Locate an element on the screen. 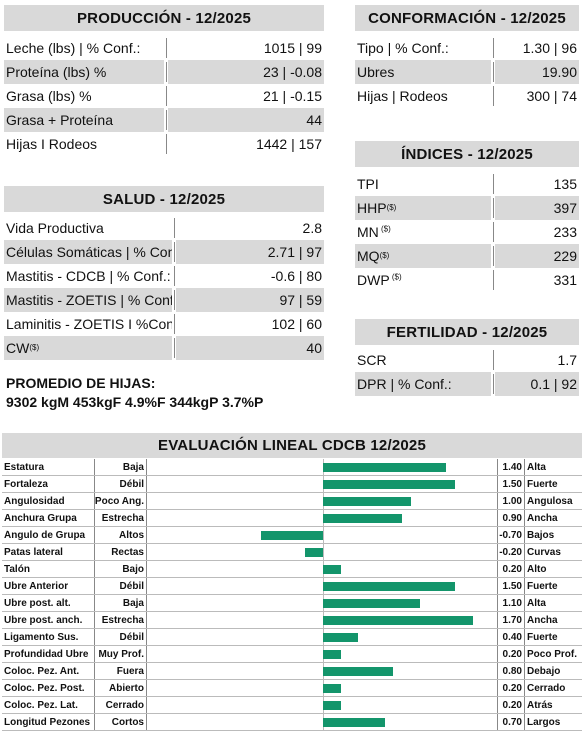 The image size is (585, 738). produccion-row-label: Leche (lbs) | % Conf.: is located at coordinates (84, 48).